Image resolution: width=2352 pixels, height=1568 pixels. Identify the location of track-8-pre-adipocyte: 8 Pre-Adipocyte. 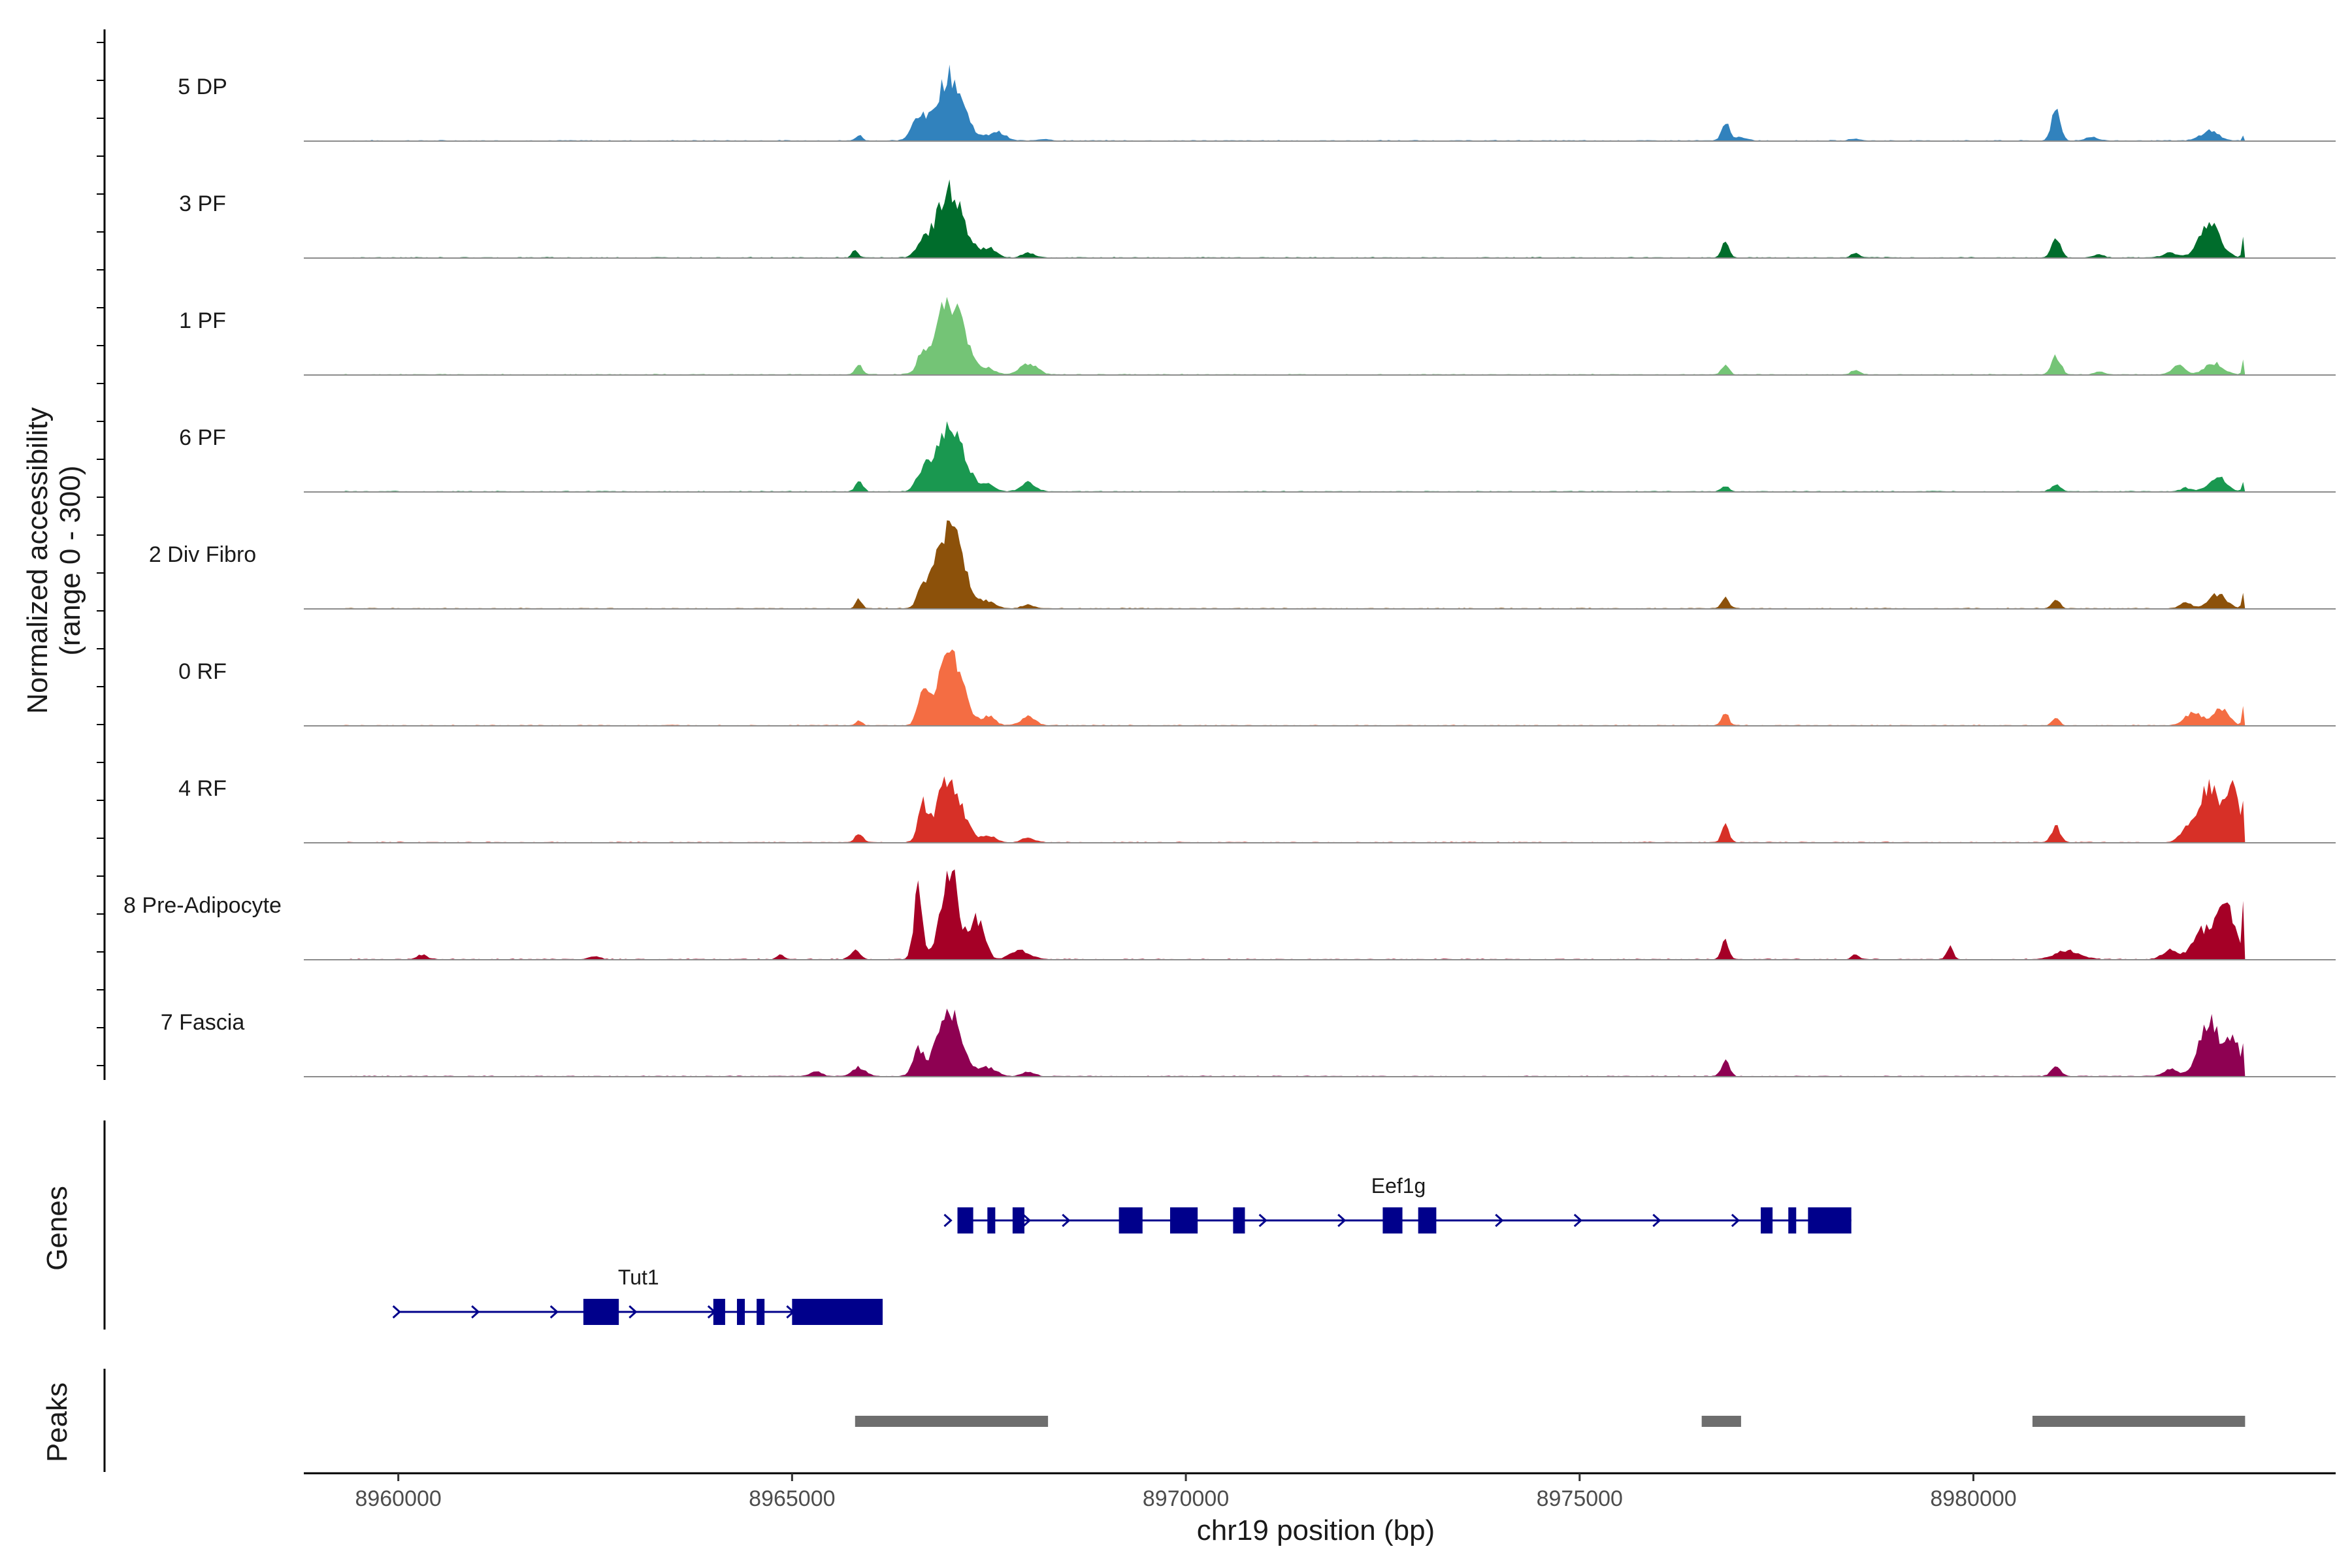
(1229, 914).